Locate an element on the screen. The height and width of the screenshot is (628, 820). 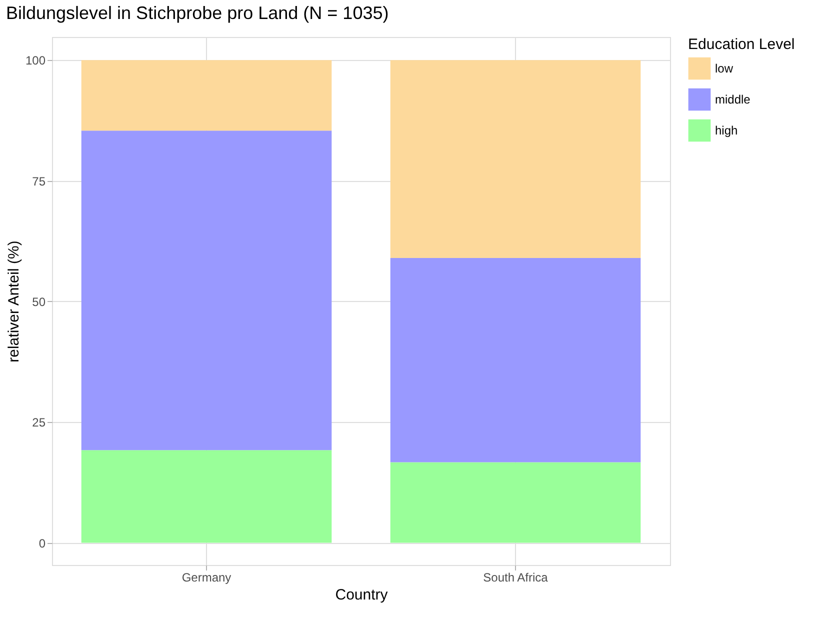
legend-label: middle is located at coordinates (733, 99).